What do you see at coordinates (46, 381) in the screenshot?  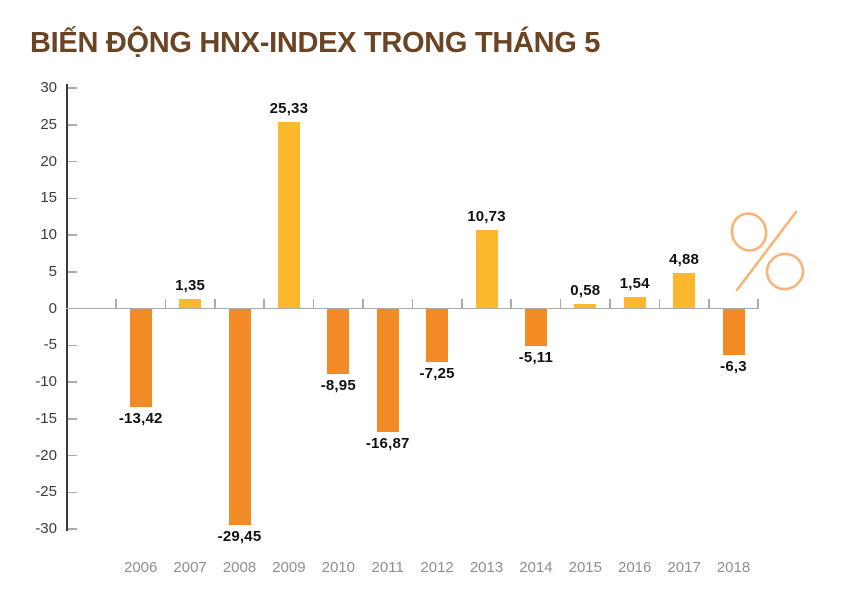 I see `y-axis-label: -10` at bounding box center [46, 381].